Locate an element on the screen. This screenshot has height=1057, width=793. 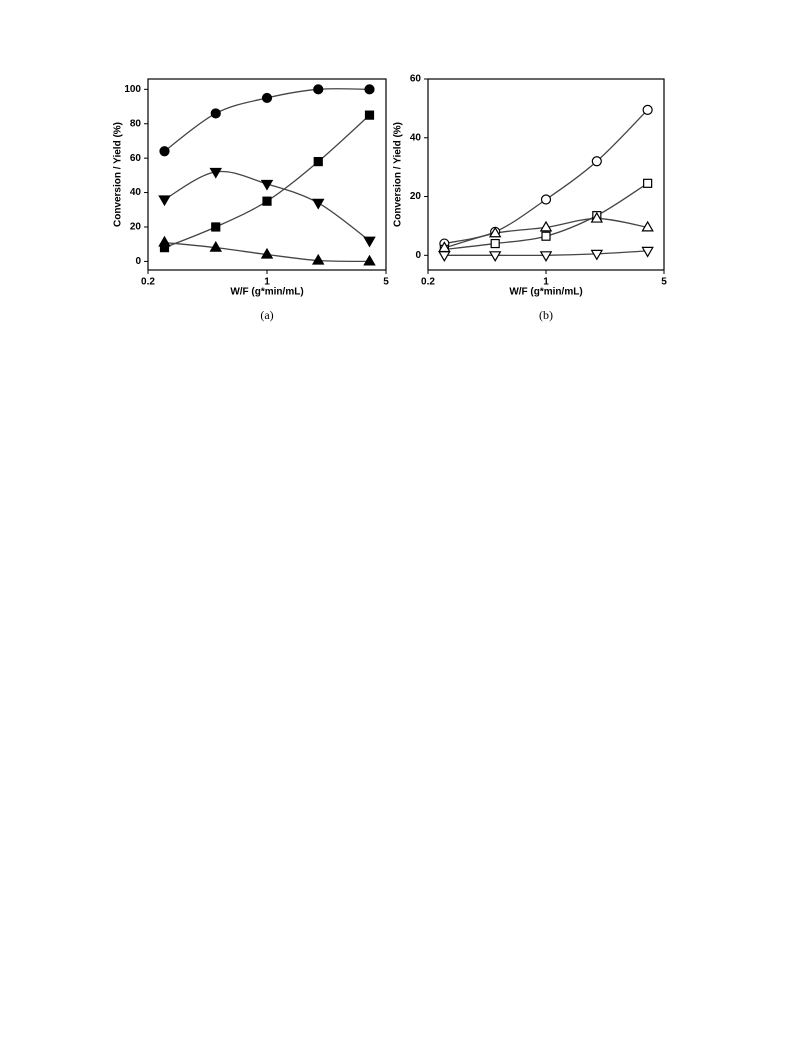
y-tick-label: 100 is located at coordinates (132, 89).